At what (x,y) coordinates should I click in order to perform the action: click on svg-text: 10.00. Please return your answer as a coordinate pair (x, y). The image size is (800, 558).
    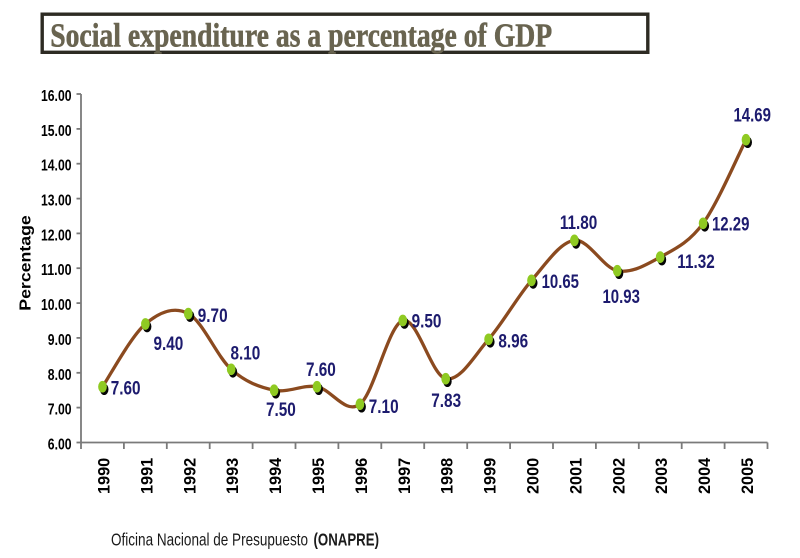
    Looking at the image, I should click on (56, 305).